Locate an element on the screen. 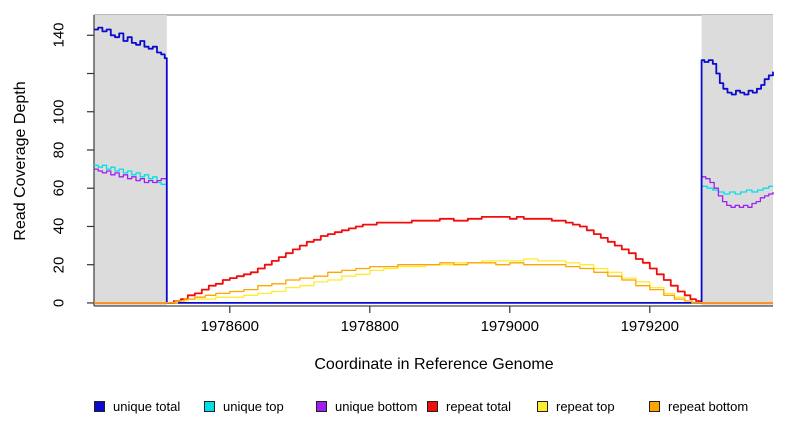  legend-item: unique bottom is located at coordinates (367, 406).